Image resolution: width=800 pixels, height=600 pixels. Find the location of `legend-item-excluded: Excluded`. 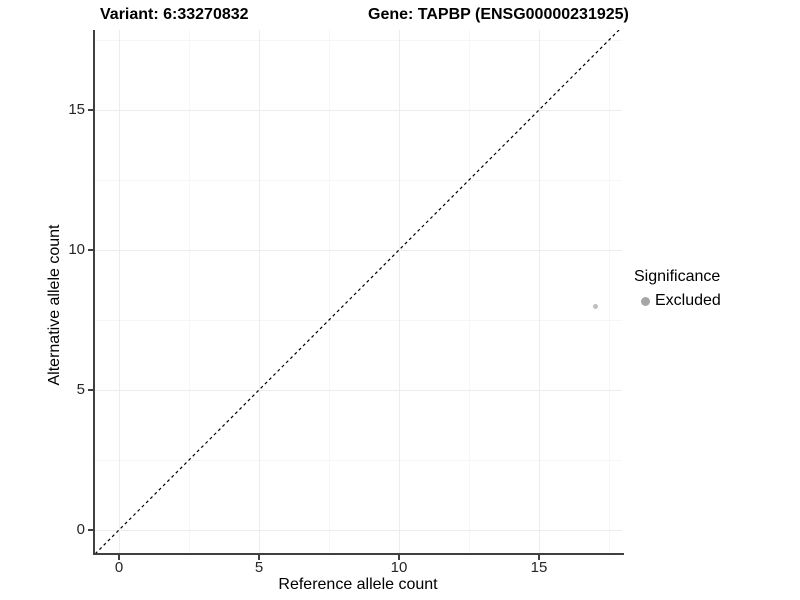

legend-item-excluded: Excluded is located at coordinates (714, 301).